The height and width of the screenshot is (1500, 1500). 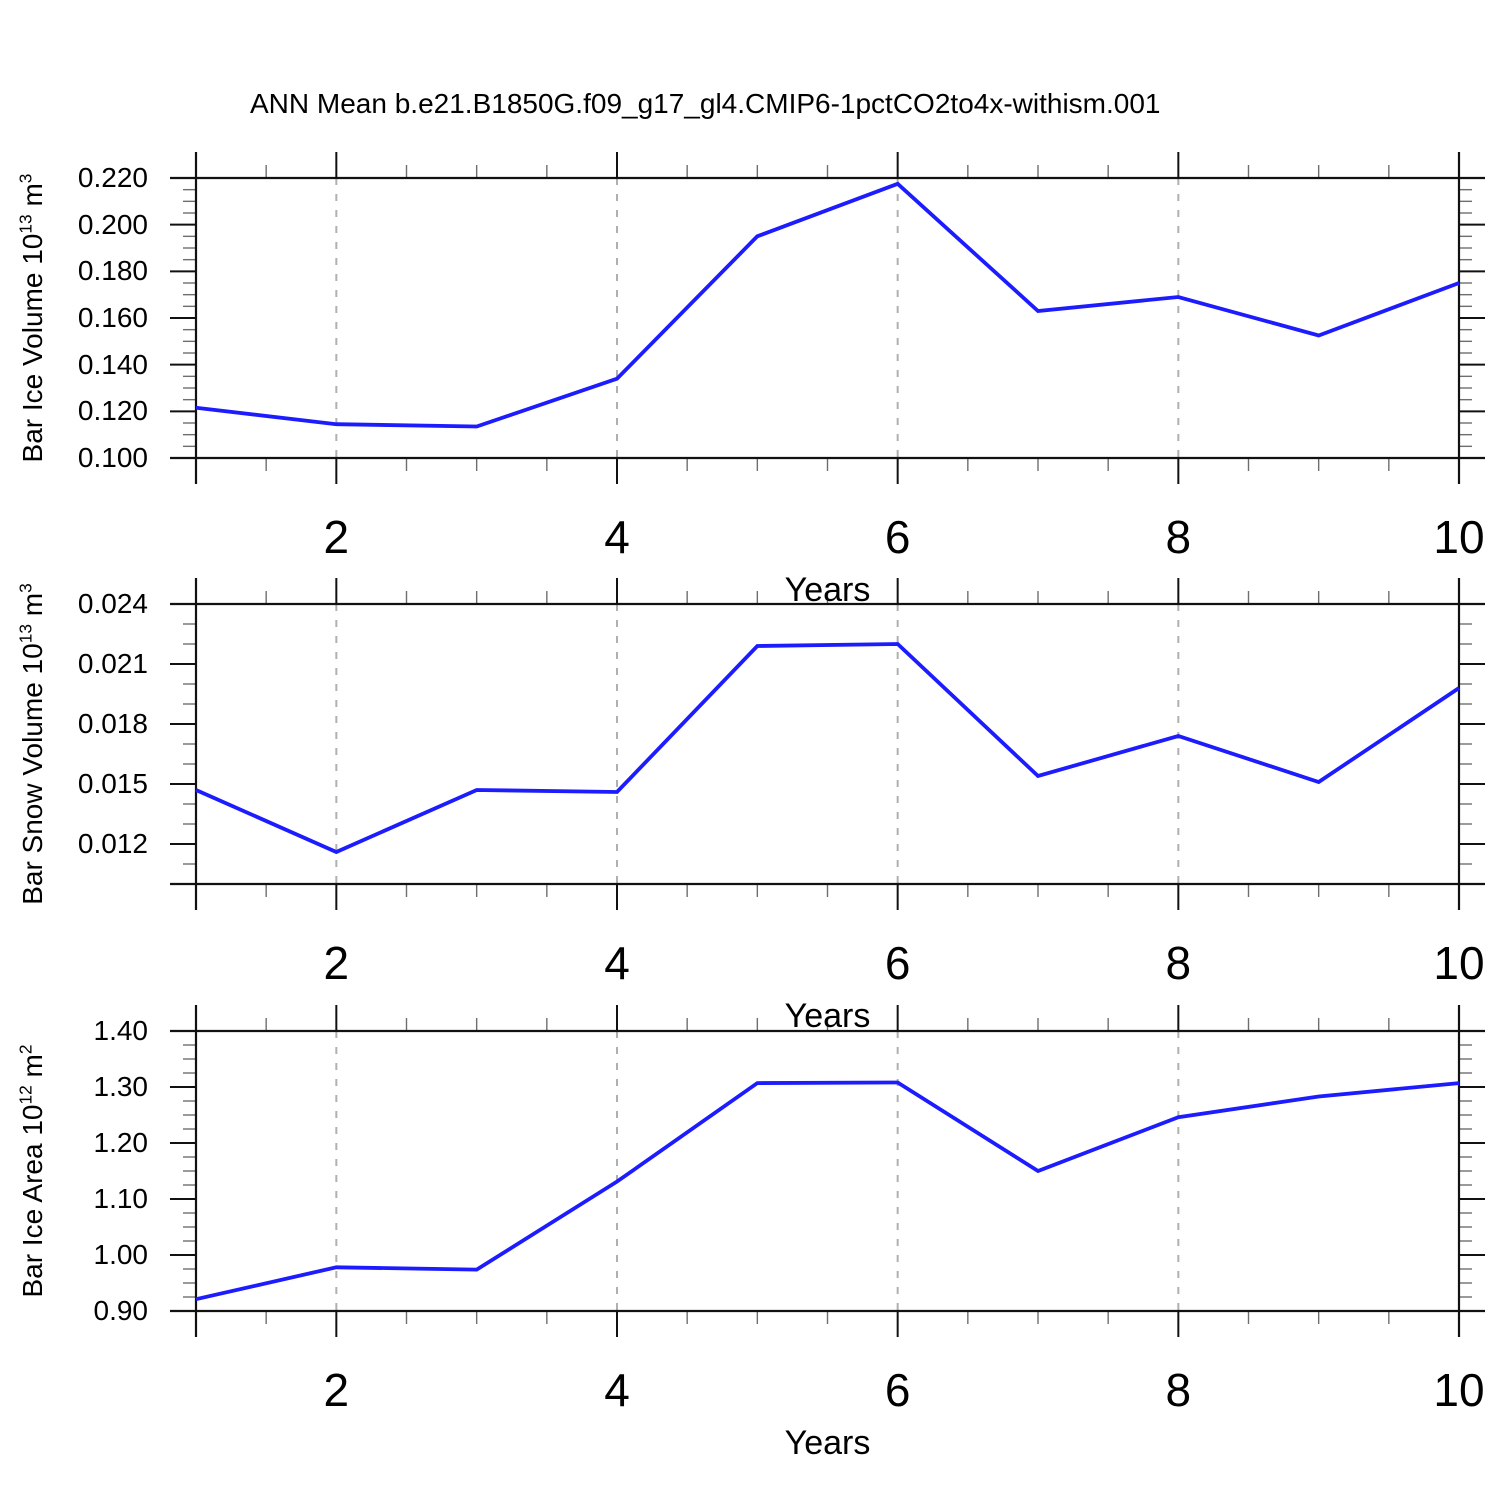 What do you see at coordinates (112, 317) in the screenshot?
I see `y-tick-label: 0.160` at bounding box center [112, 317].